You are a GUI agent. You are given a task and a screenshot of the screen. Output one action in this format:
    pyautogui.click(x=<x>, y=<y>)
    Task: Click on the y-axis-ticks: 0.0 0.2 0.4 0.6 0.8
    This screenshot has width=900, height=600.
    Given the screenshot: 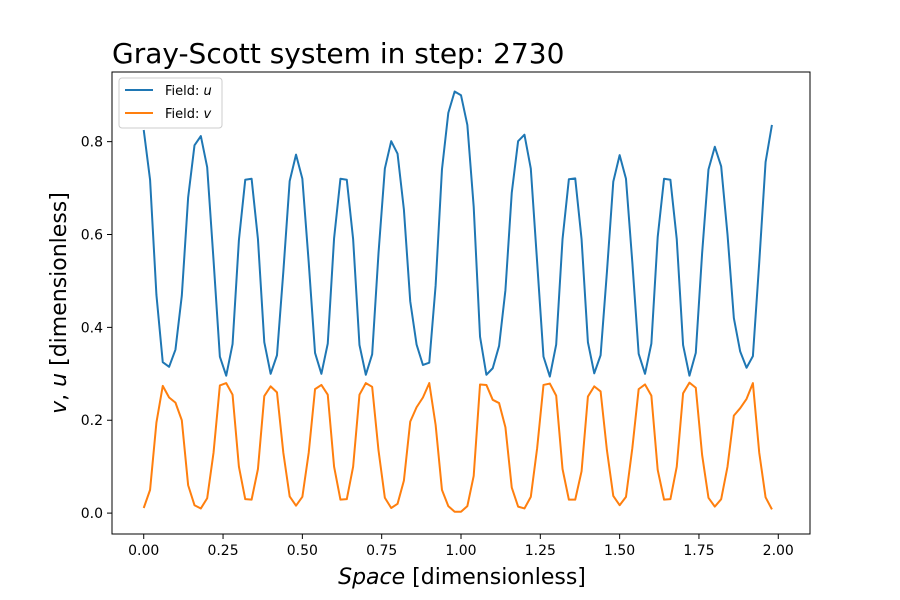 What is the action you would take?
    pyautogui.click(x=96, y=328)
    